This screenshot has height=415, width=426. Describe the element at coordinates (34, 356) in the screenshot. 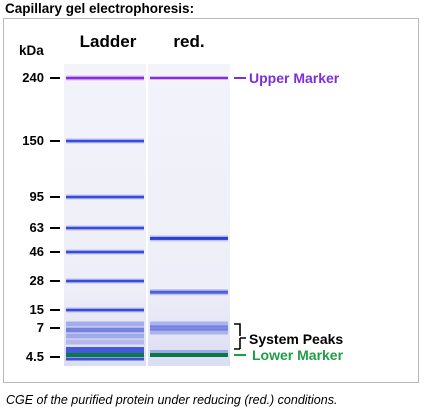

I see `tick-label-4-5: 4.5` at that location.